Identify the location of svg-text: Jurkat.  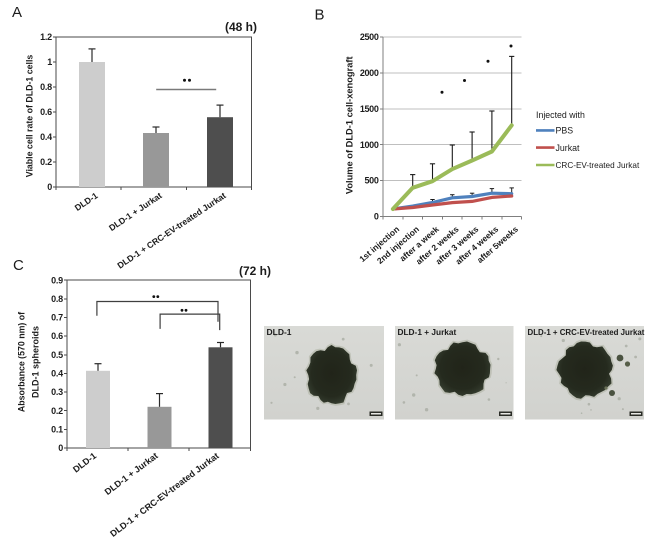
(568, 148).